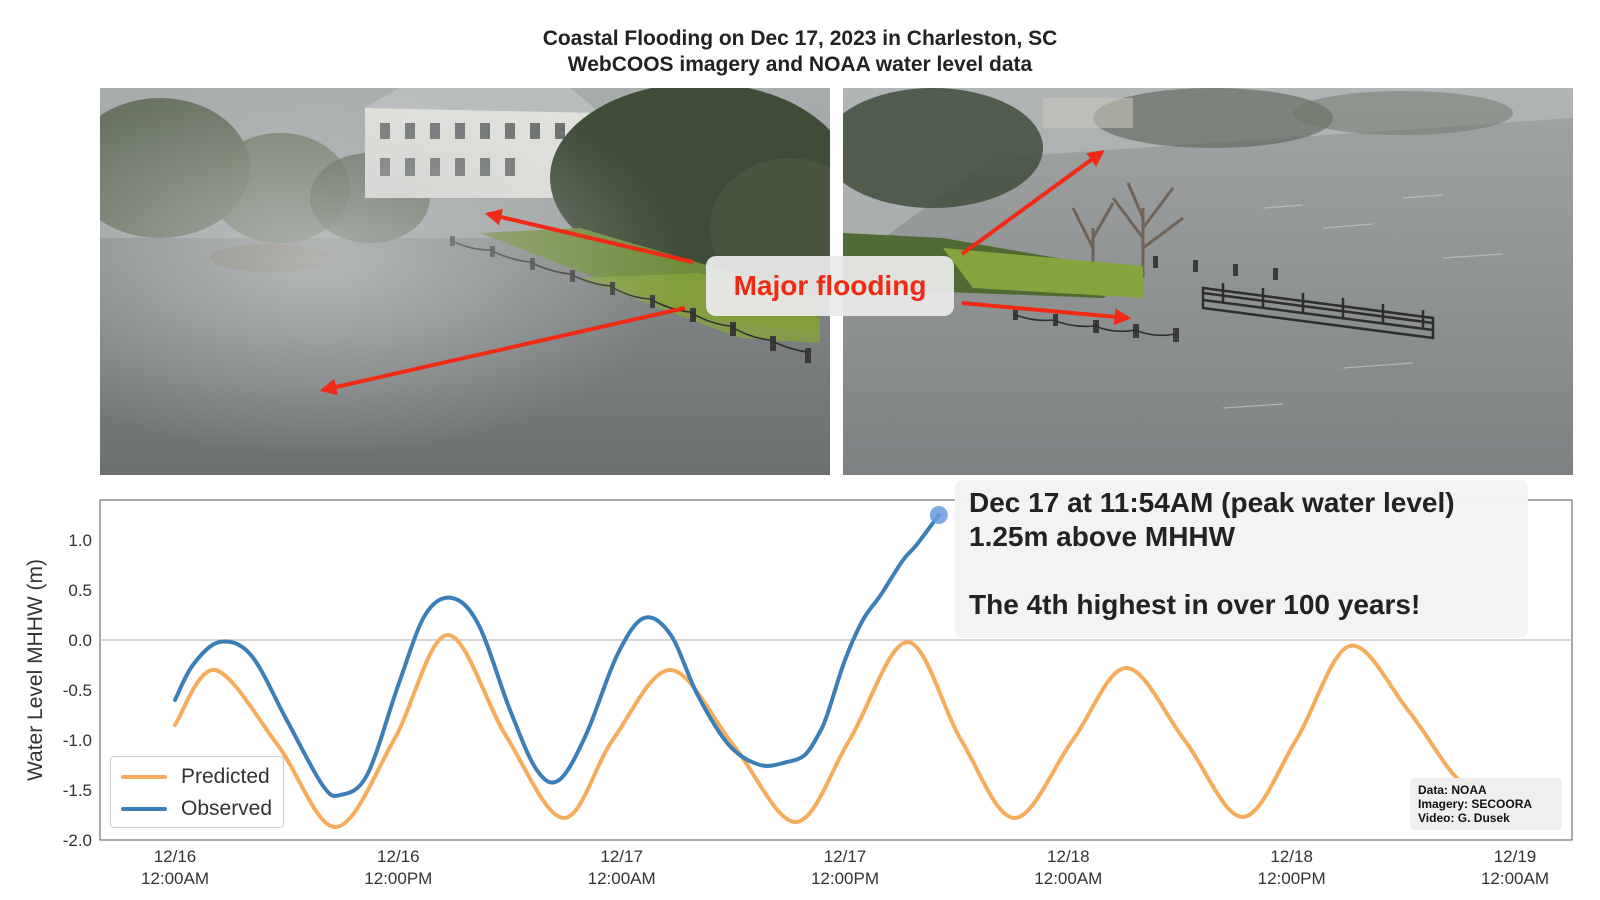 The height and width of the screenshot is (900, 1600). I want to click on y-tick-label: 0.5, so click(80, 590).